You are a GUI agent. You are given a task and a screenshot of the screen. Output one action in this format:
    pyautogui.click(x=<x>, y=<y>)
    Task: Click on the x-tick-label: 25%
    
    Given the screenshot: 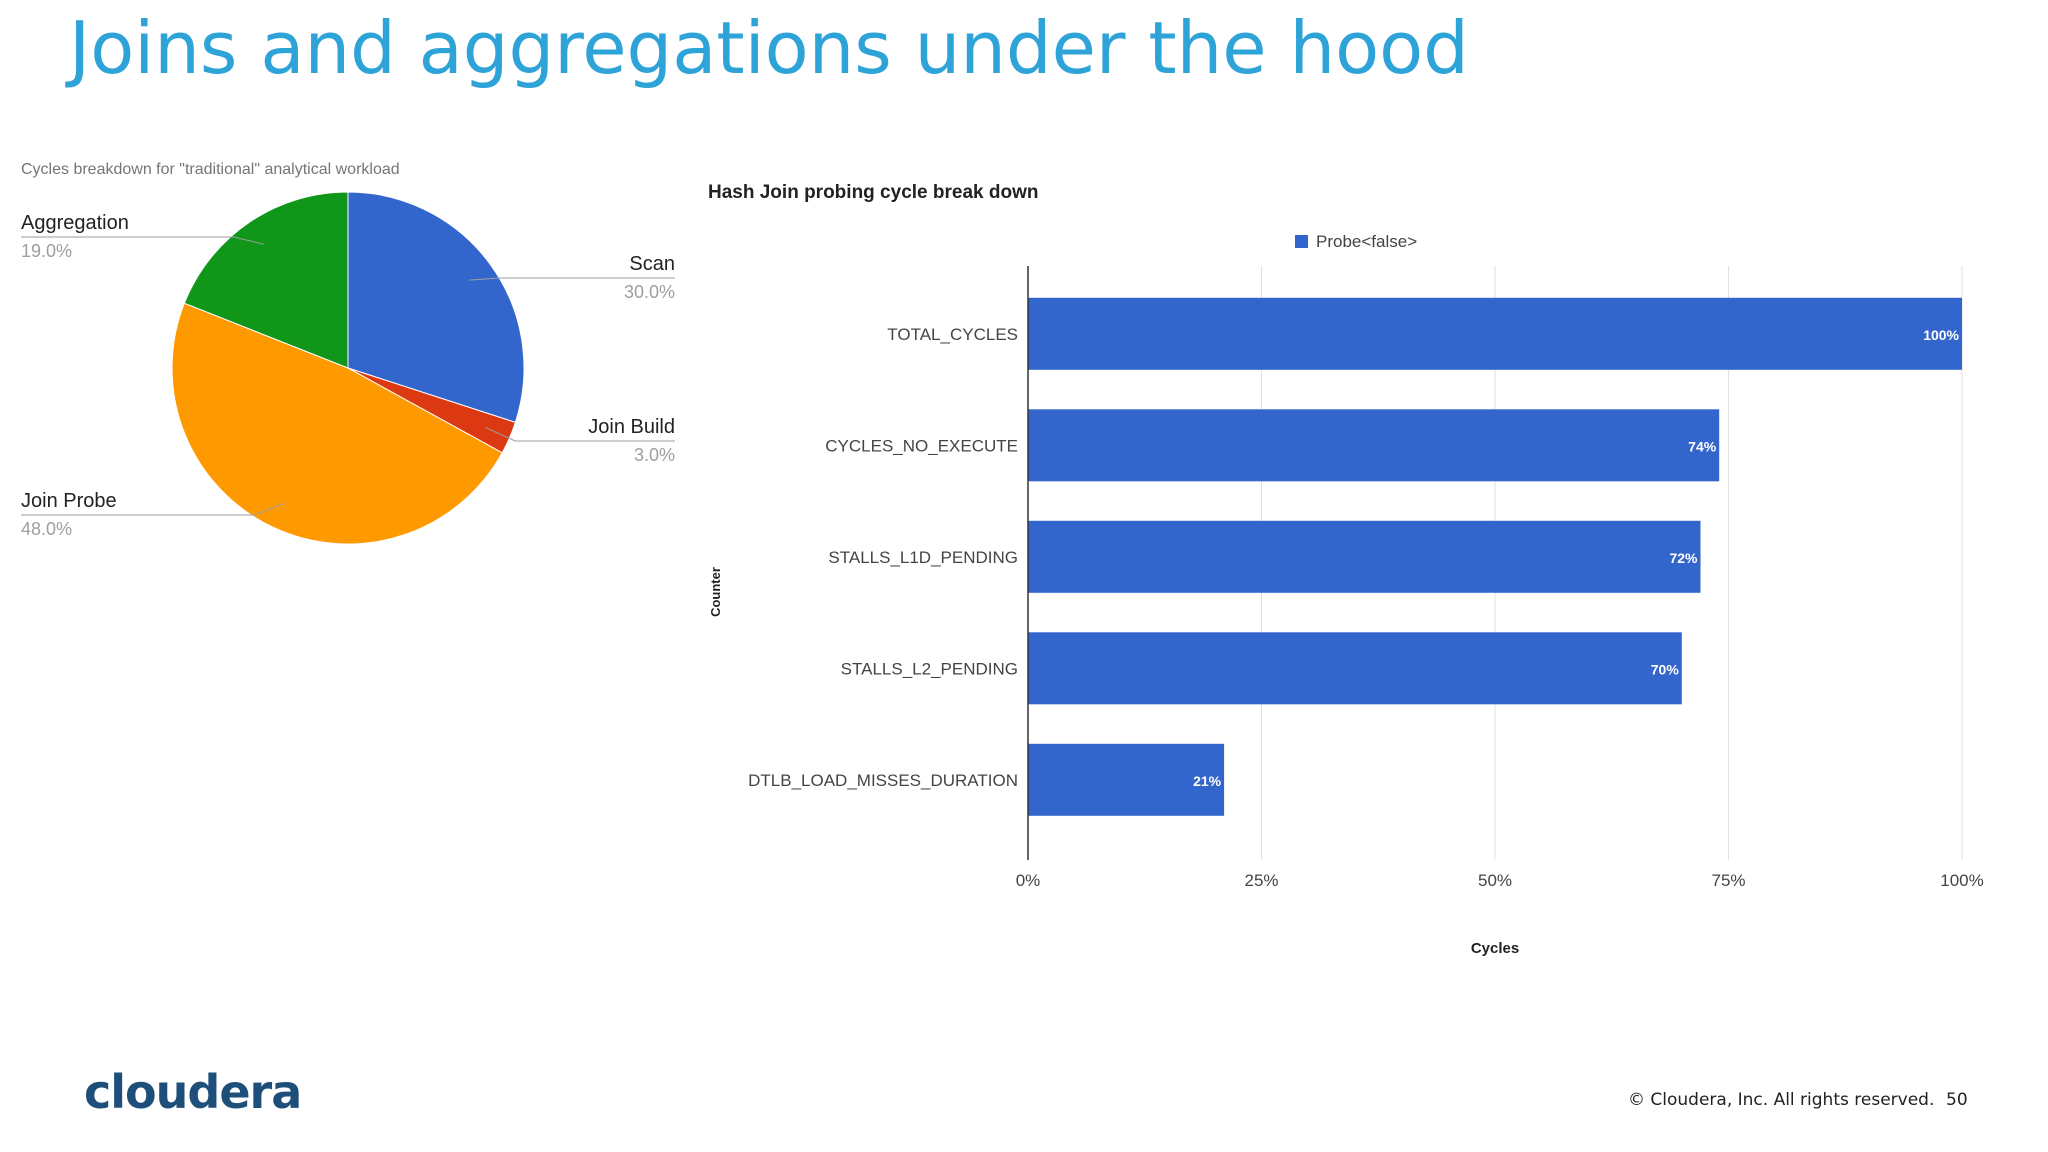 What is the action you would take?
    pyautogui.click(x=1261, y=880)
    